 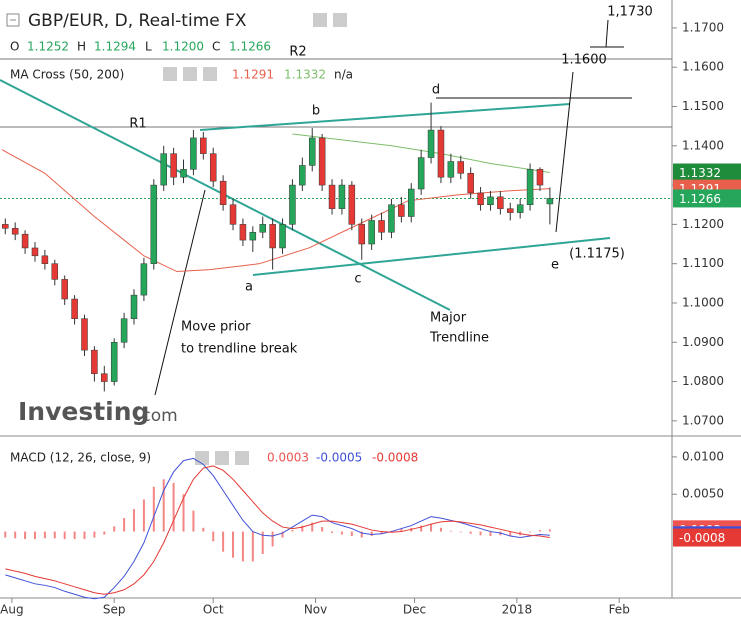 I want to click on watermark: Investing, so click(x=83, y=411).